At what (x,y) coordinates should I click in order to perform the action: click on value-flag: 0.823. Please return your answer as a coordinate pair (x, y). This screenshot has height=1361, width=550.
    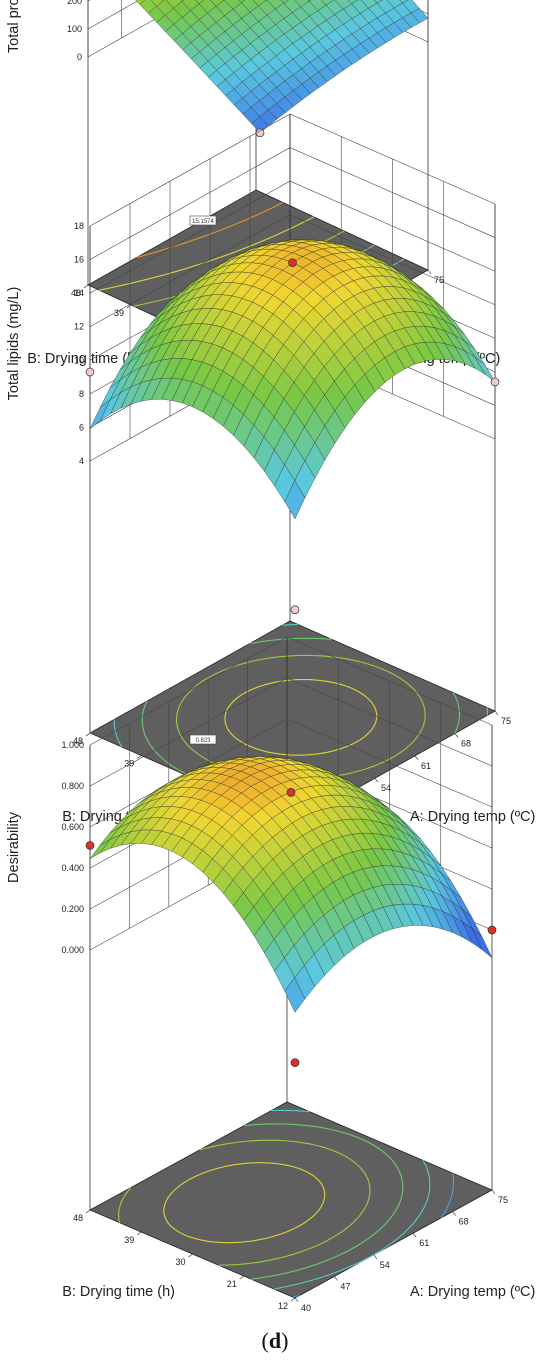
    Looking at the image, I should click on (203, 739).